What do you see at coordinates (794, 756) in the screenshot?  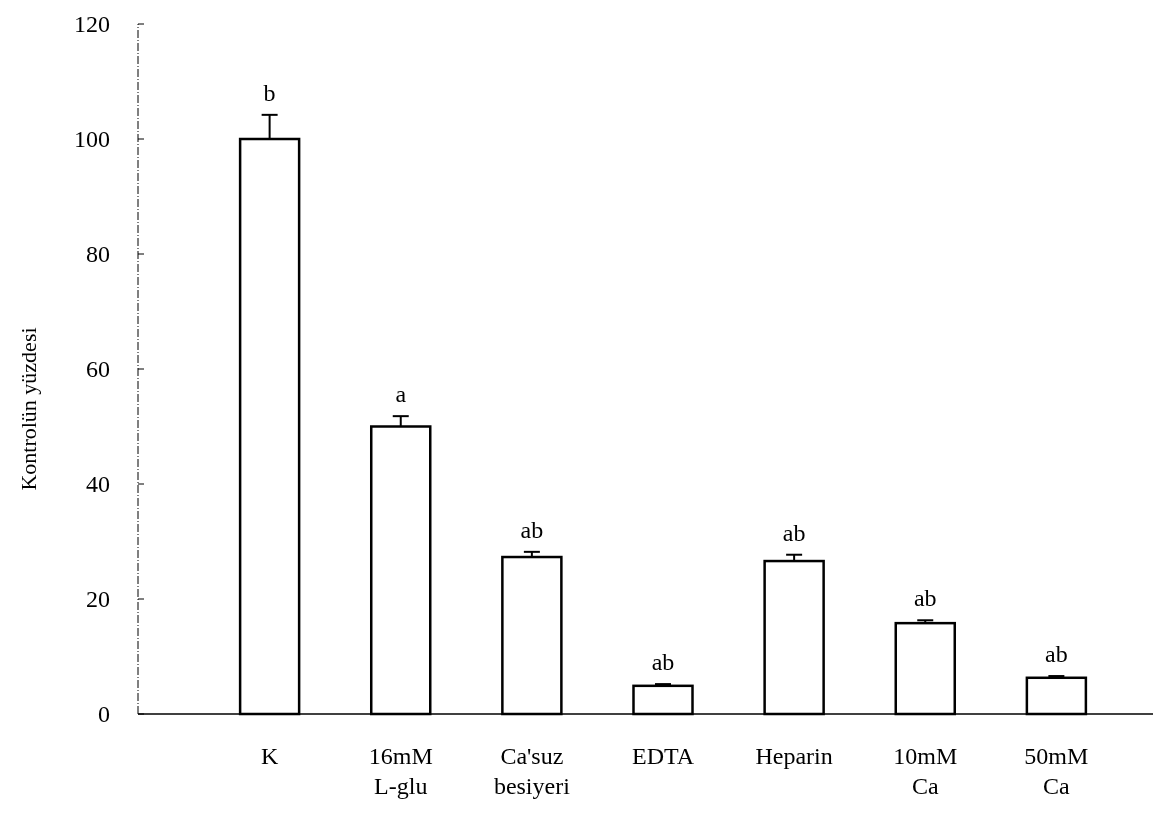 I see `x-tick-label: Heparin` at bounding box center [794, 756].